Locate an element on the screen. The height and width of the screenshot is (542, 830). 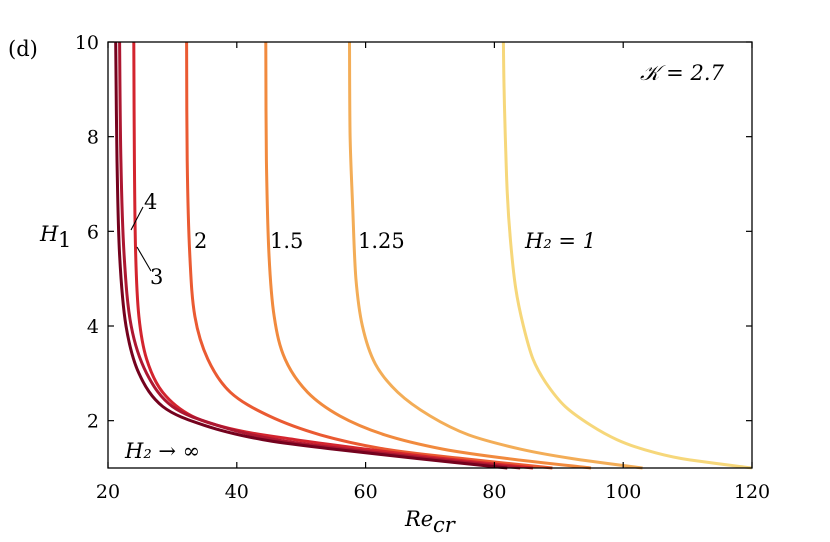
y-tick-label: 6 is located at coordinates (93, 232).